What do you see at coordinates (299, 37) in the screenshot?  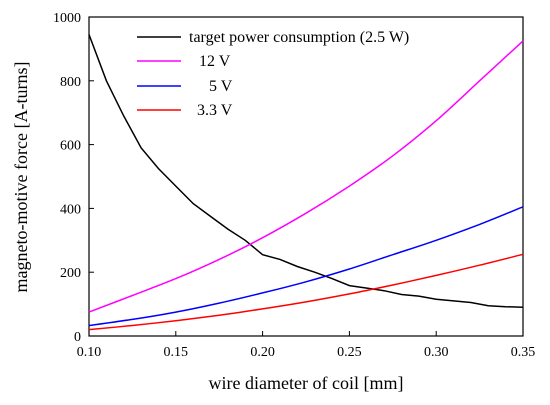 I see `legend-label: target power consumption (2.5 W)` at bounding box center [299, 37].